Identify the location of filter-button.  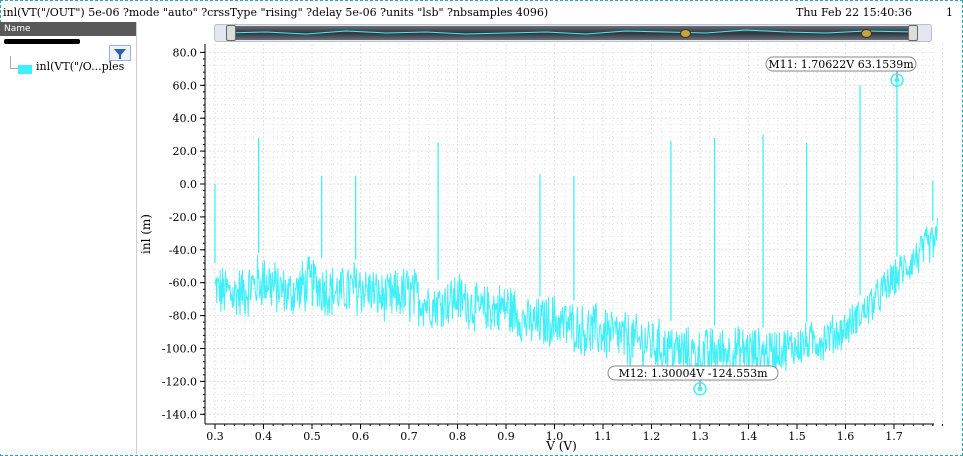
(120, 53).